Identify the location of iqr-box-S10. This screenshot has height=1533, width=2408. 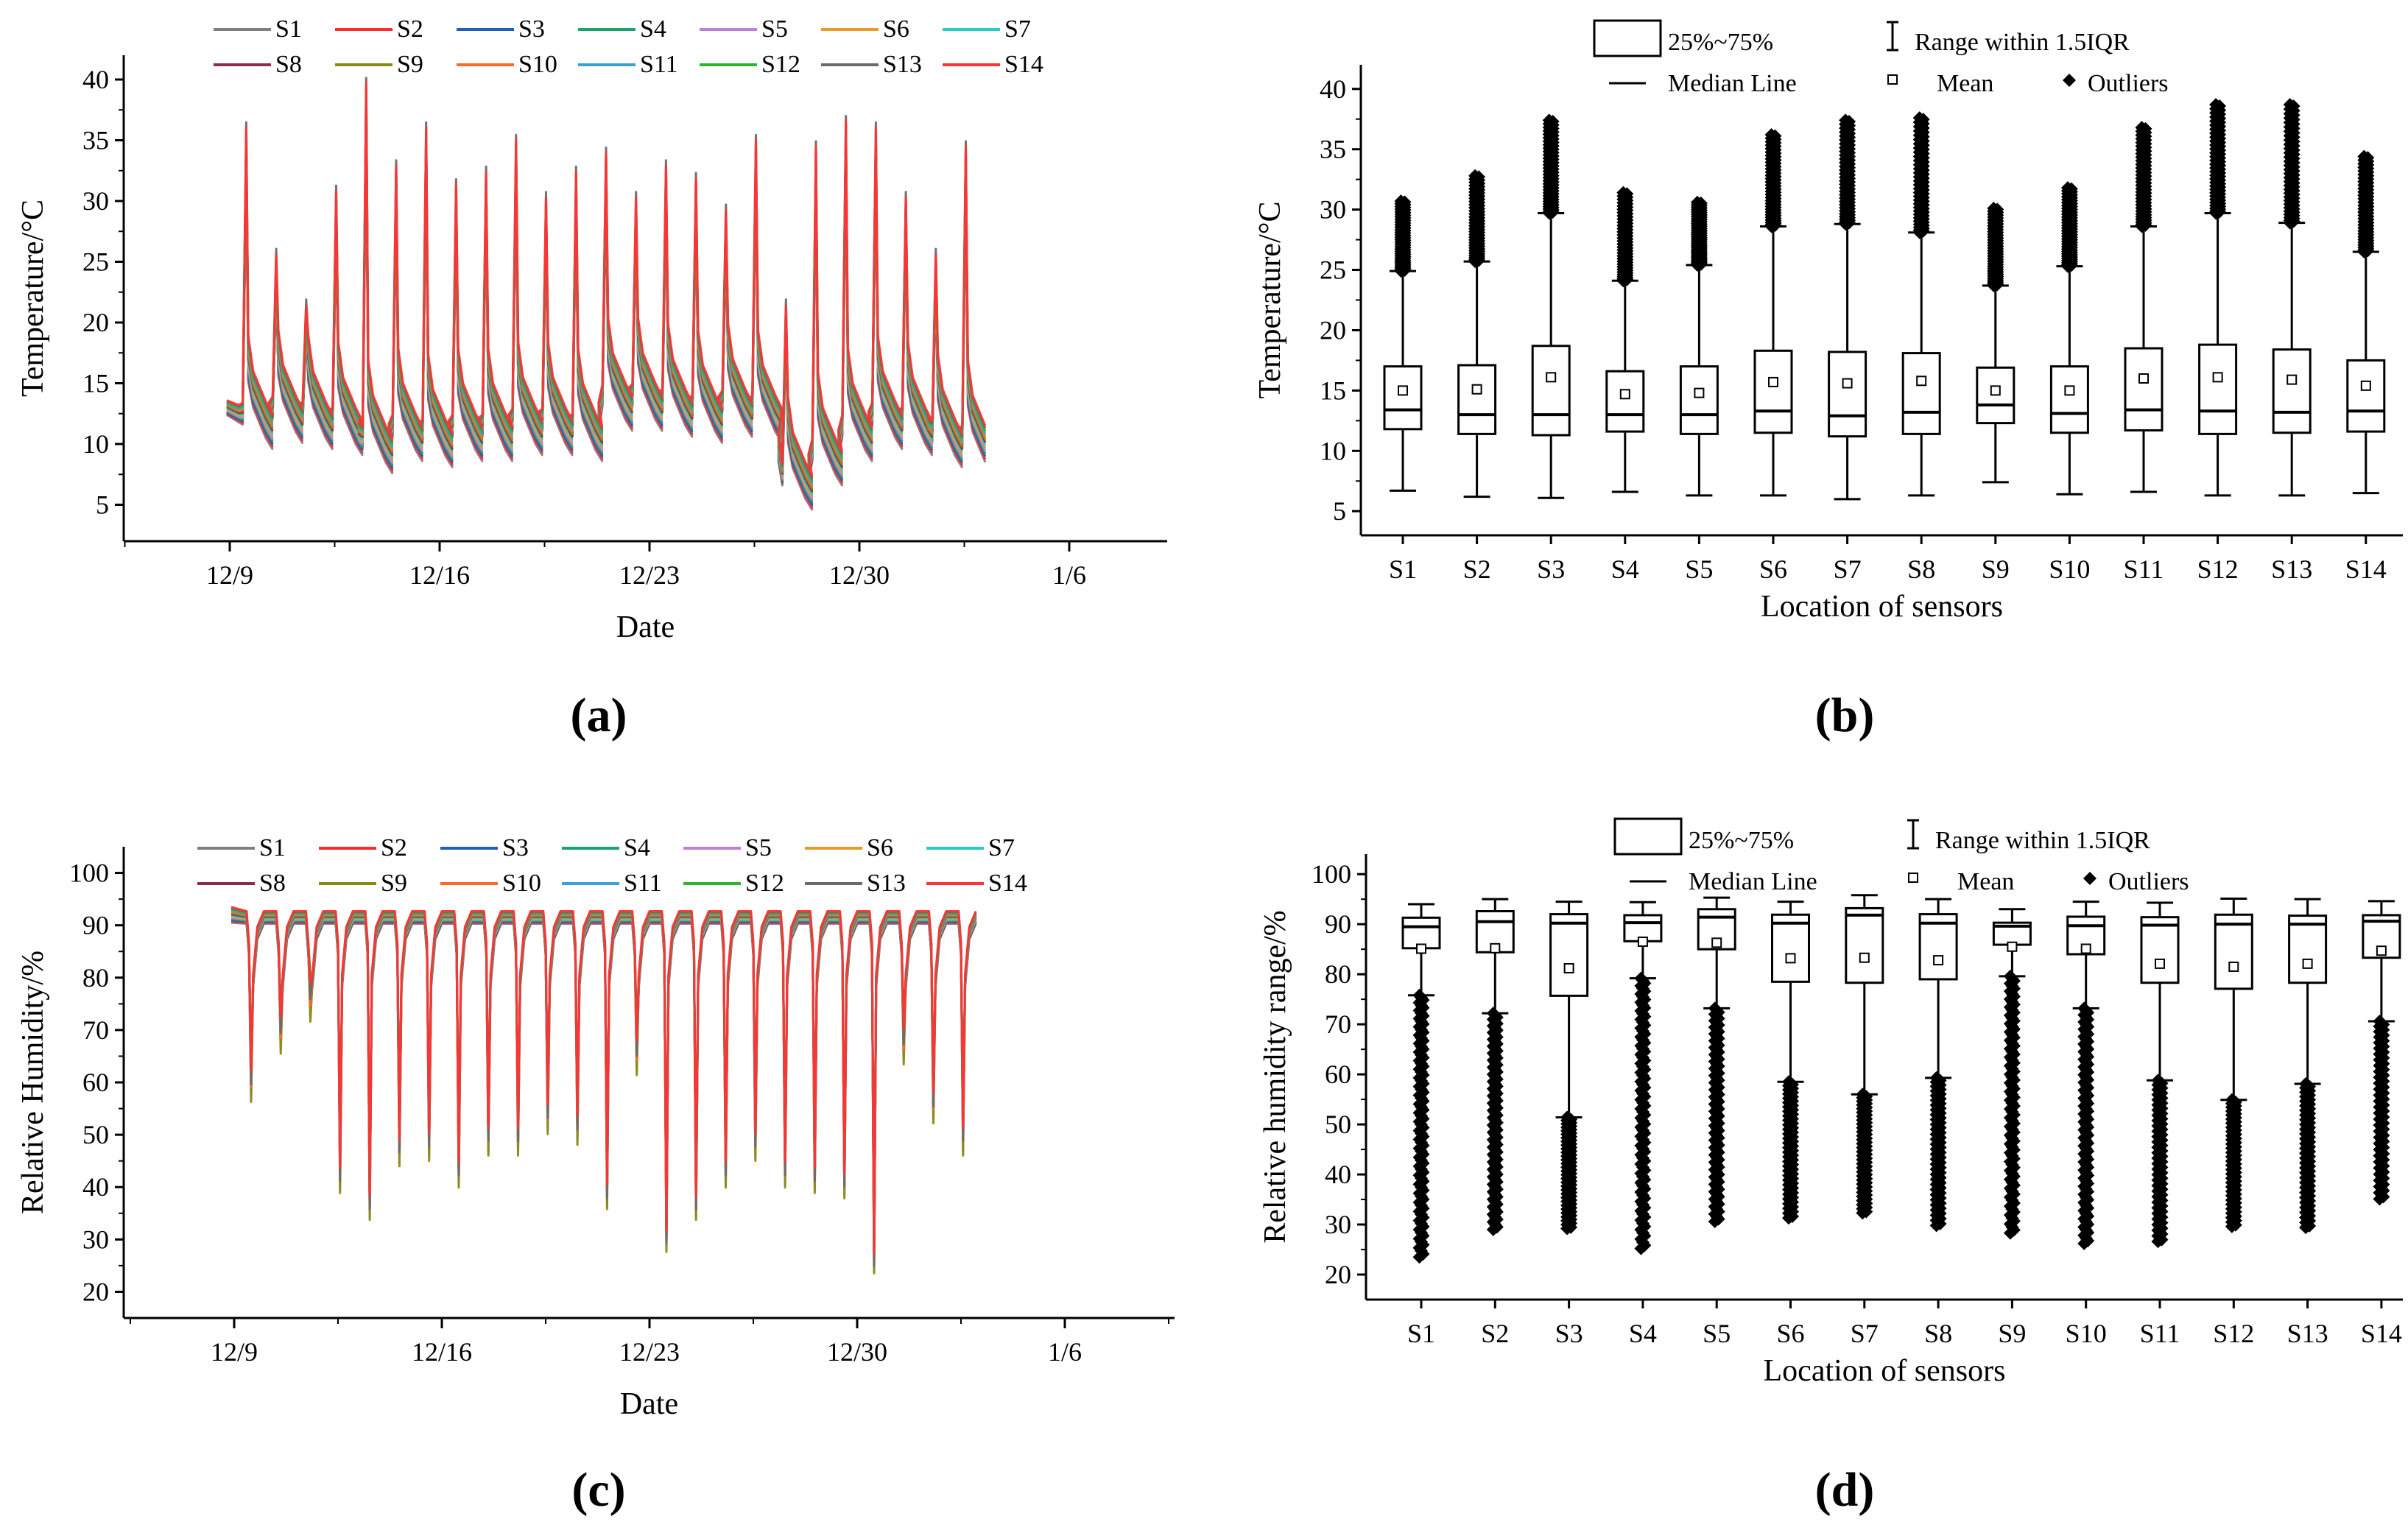
(2069, 400).